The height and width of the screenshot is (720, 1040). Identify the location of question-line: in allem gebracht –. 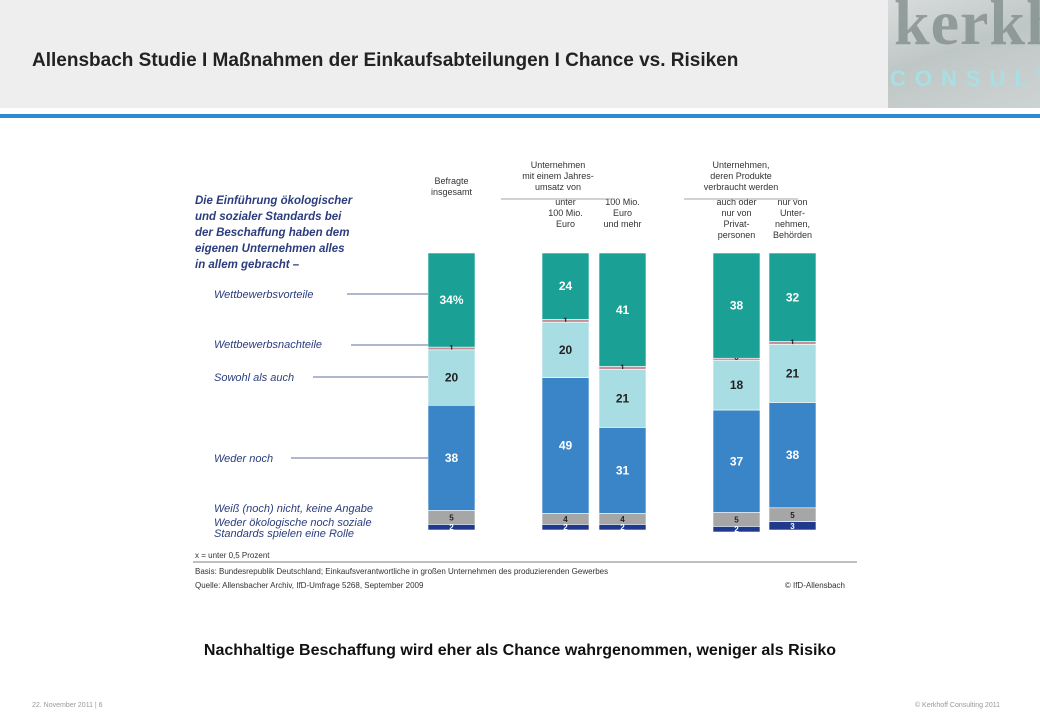
(247, 265).